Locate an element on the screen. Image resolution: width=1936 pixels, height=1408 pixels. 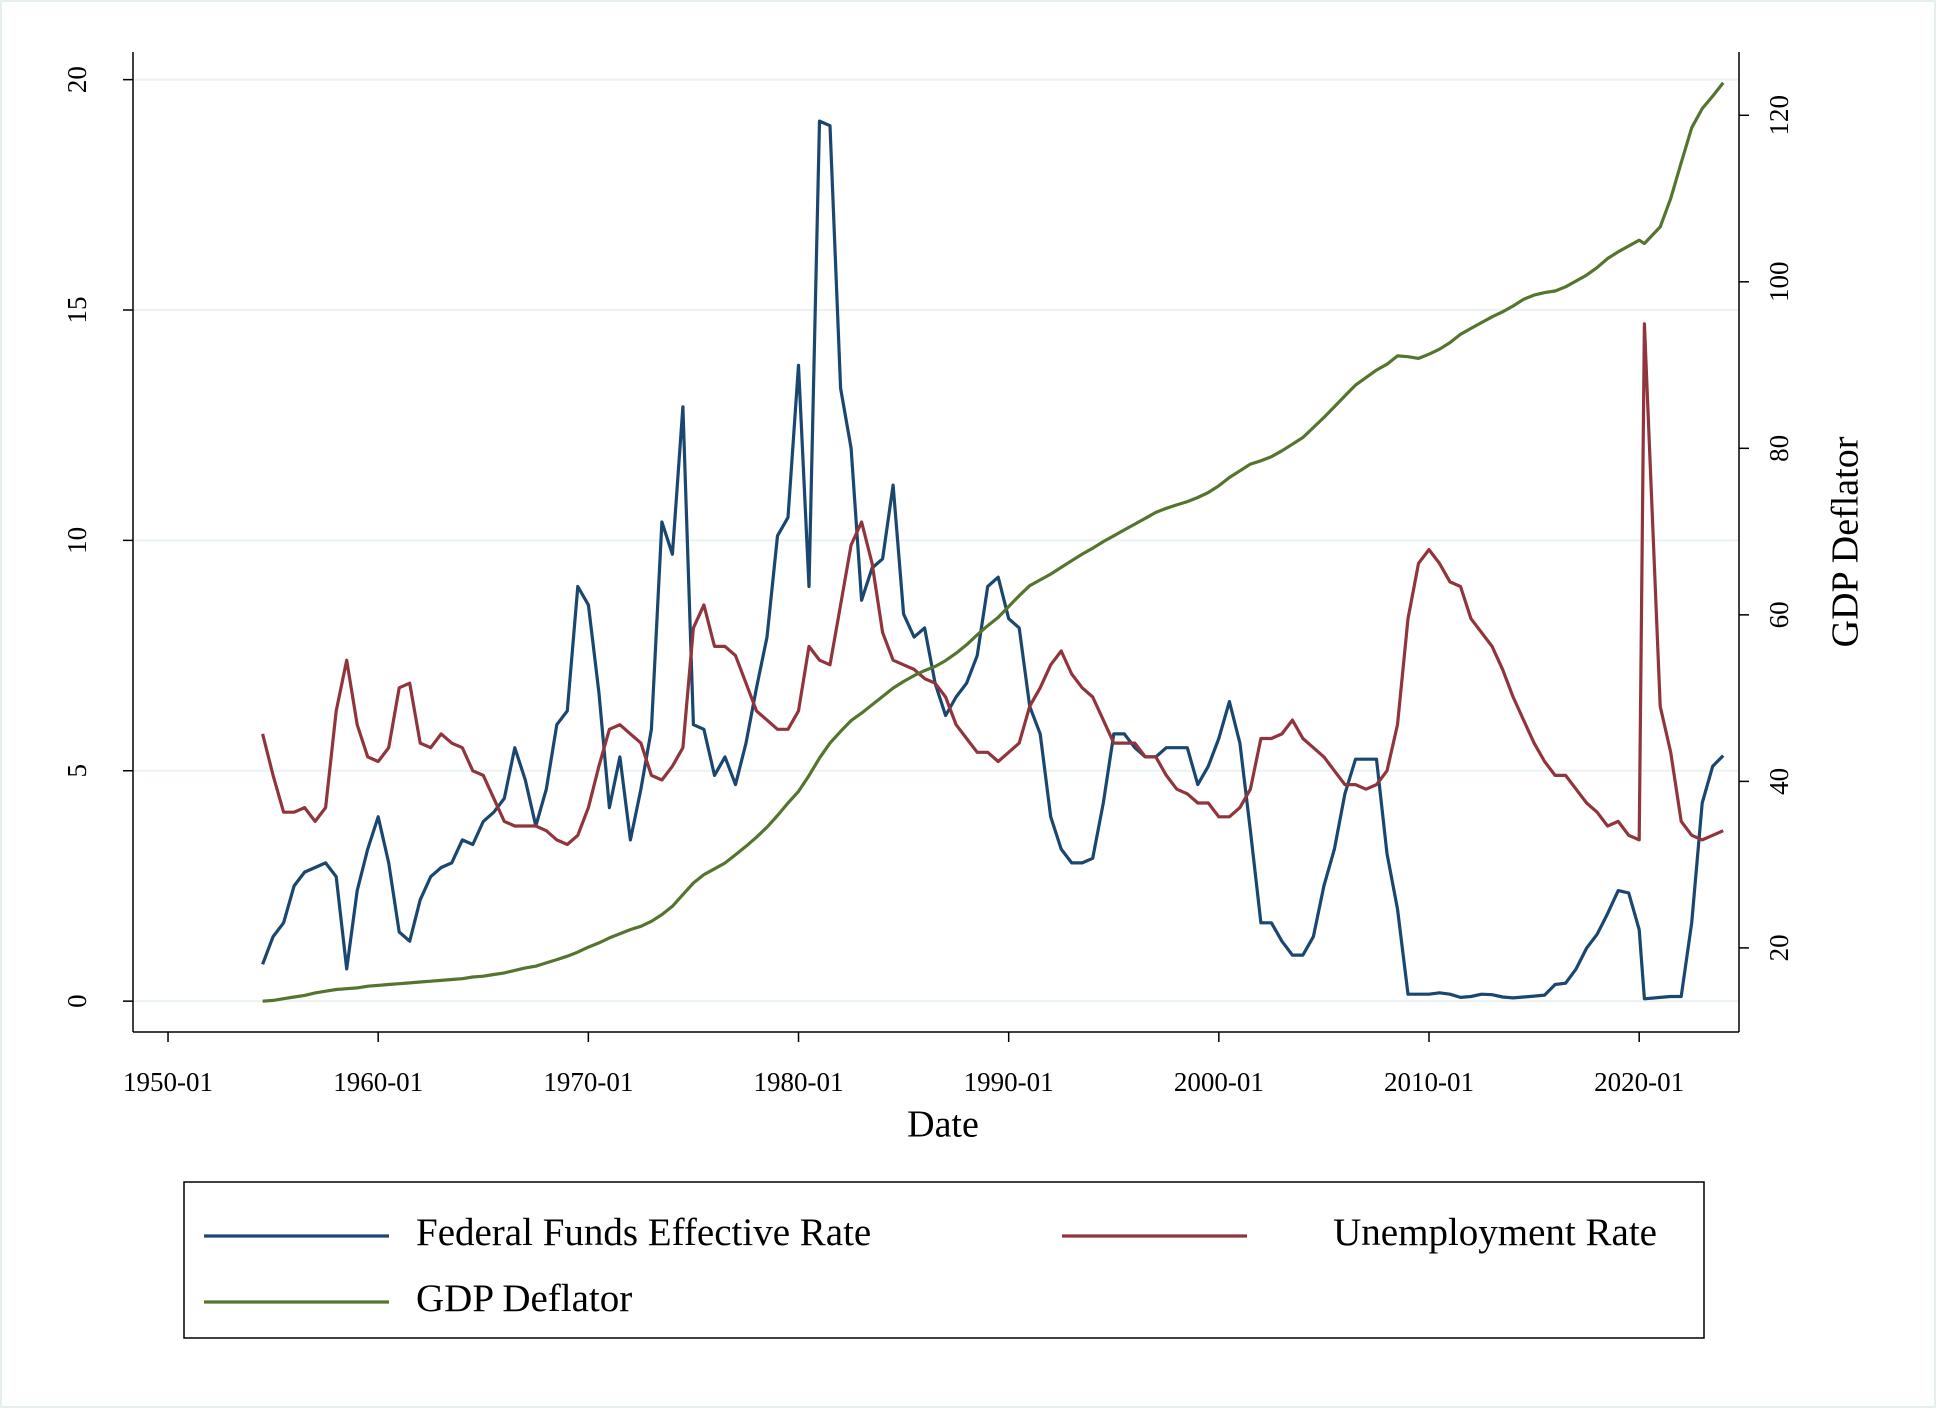
legend-label: Unemployment Rate is located at coordinates (1495, 1232).